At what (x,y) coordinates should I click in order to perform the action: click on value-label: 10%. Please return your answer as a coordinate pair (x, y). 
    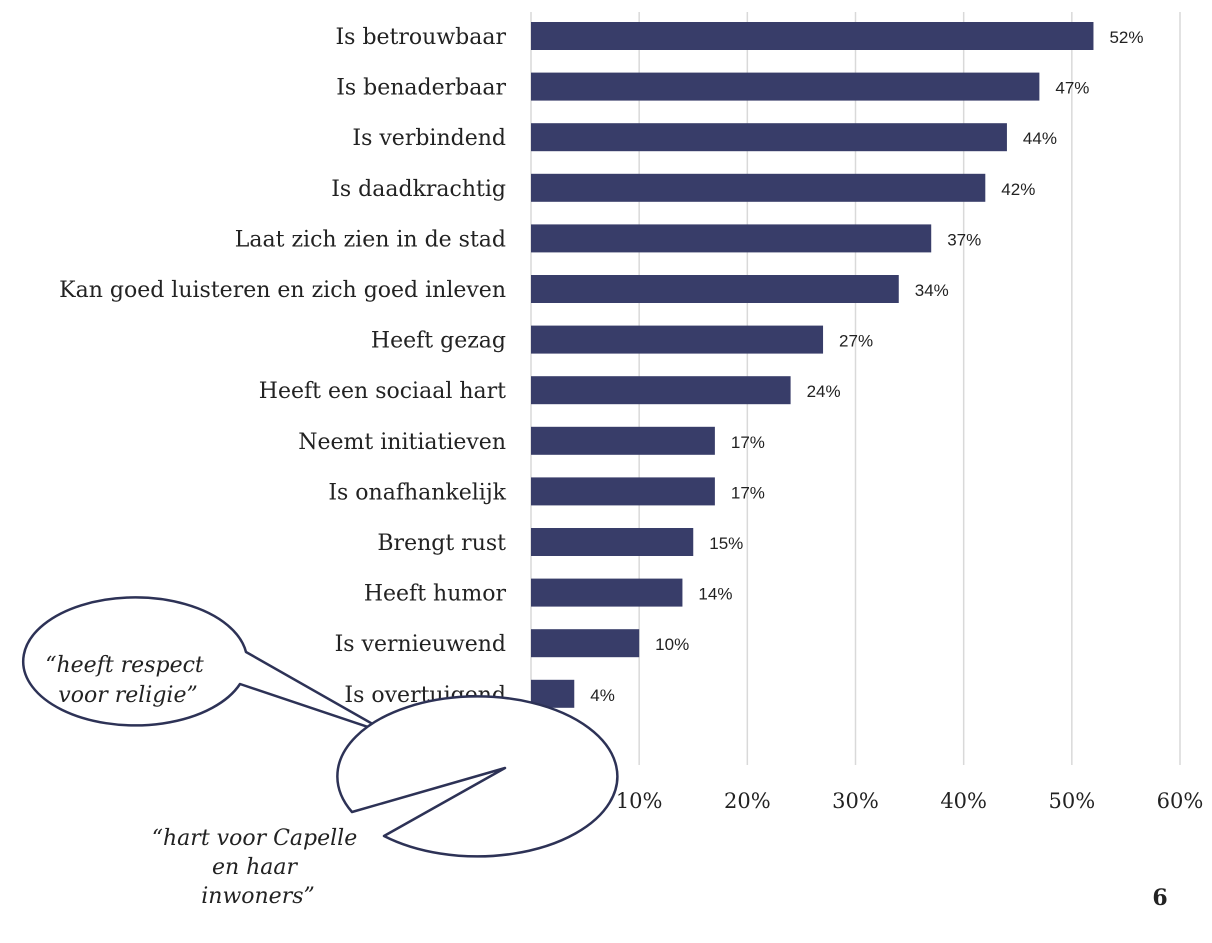
    Looking at the image, I should click on (672, 644).